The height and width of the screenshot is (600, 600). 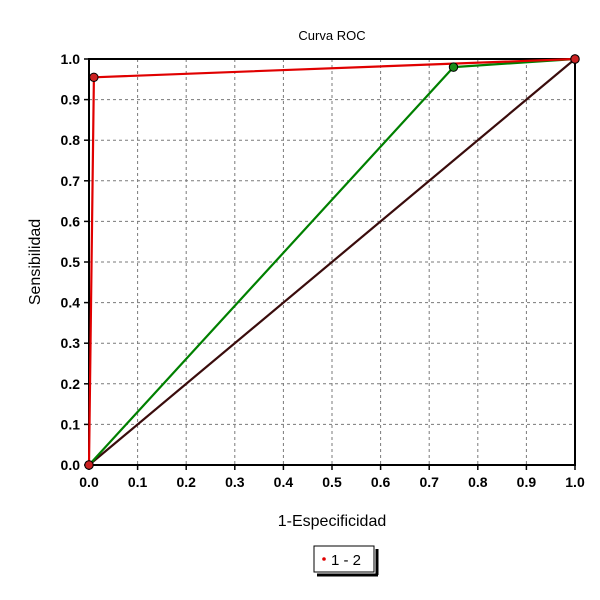 I want to click on y-axis-label: Sensibilidad, so click(x=35, y=262).